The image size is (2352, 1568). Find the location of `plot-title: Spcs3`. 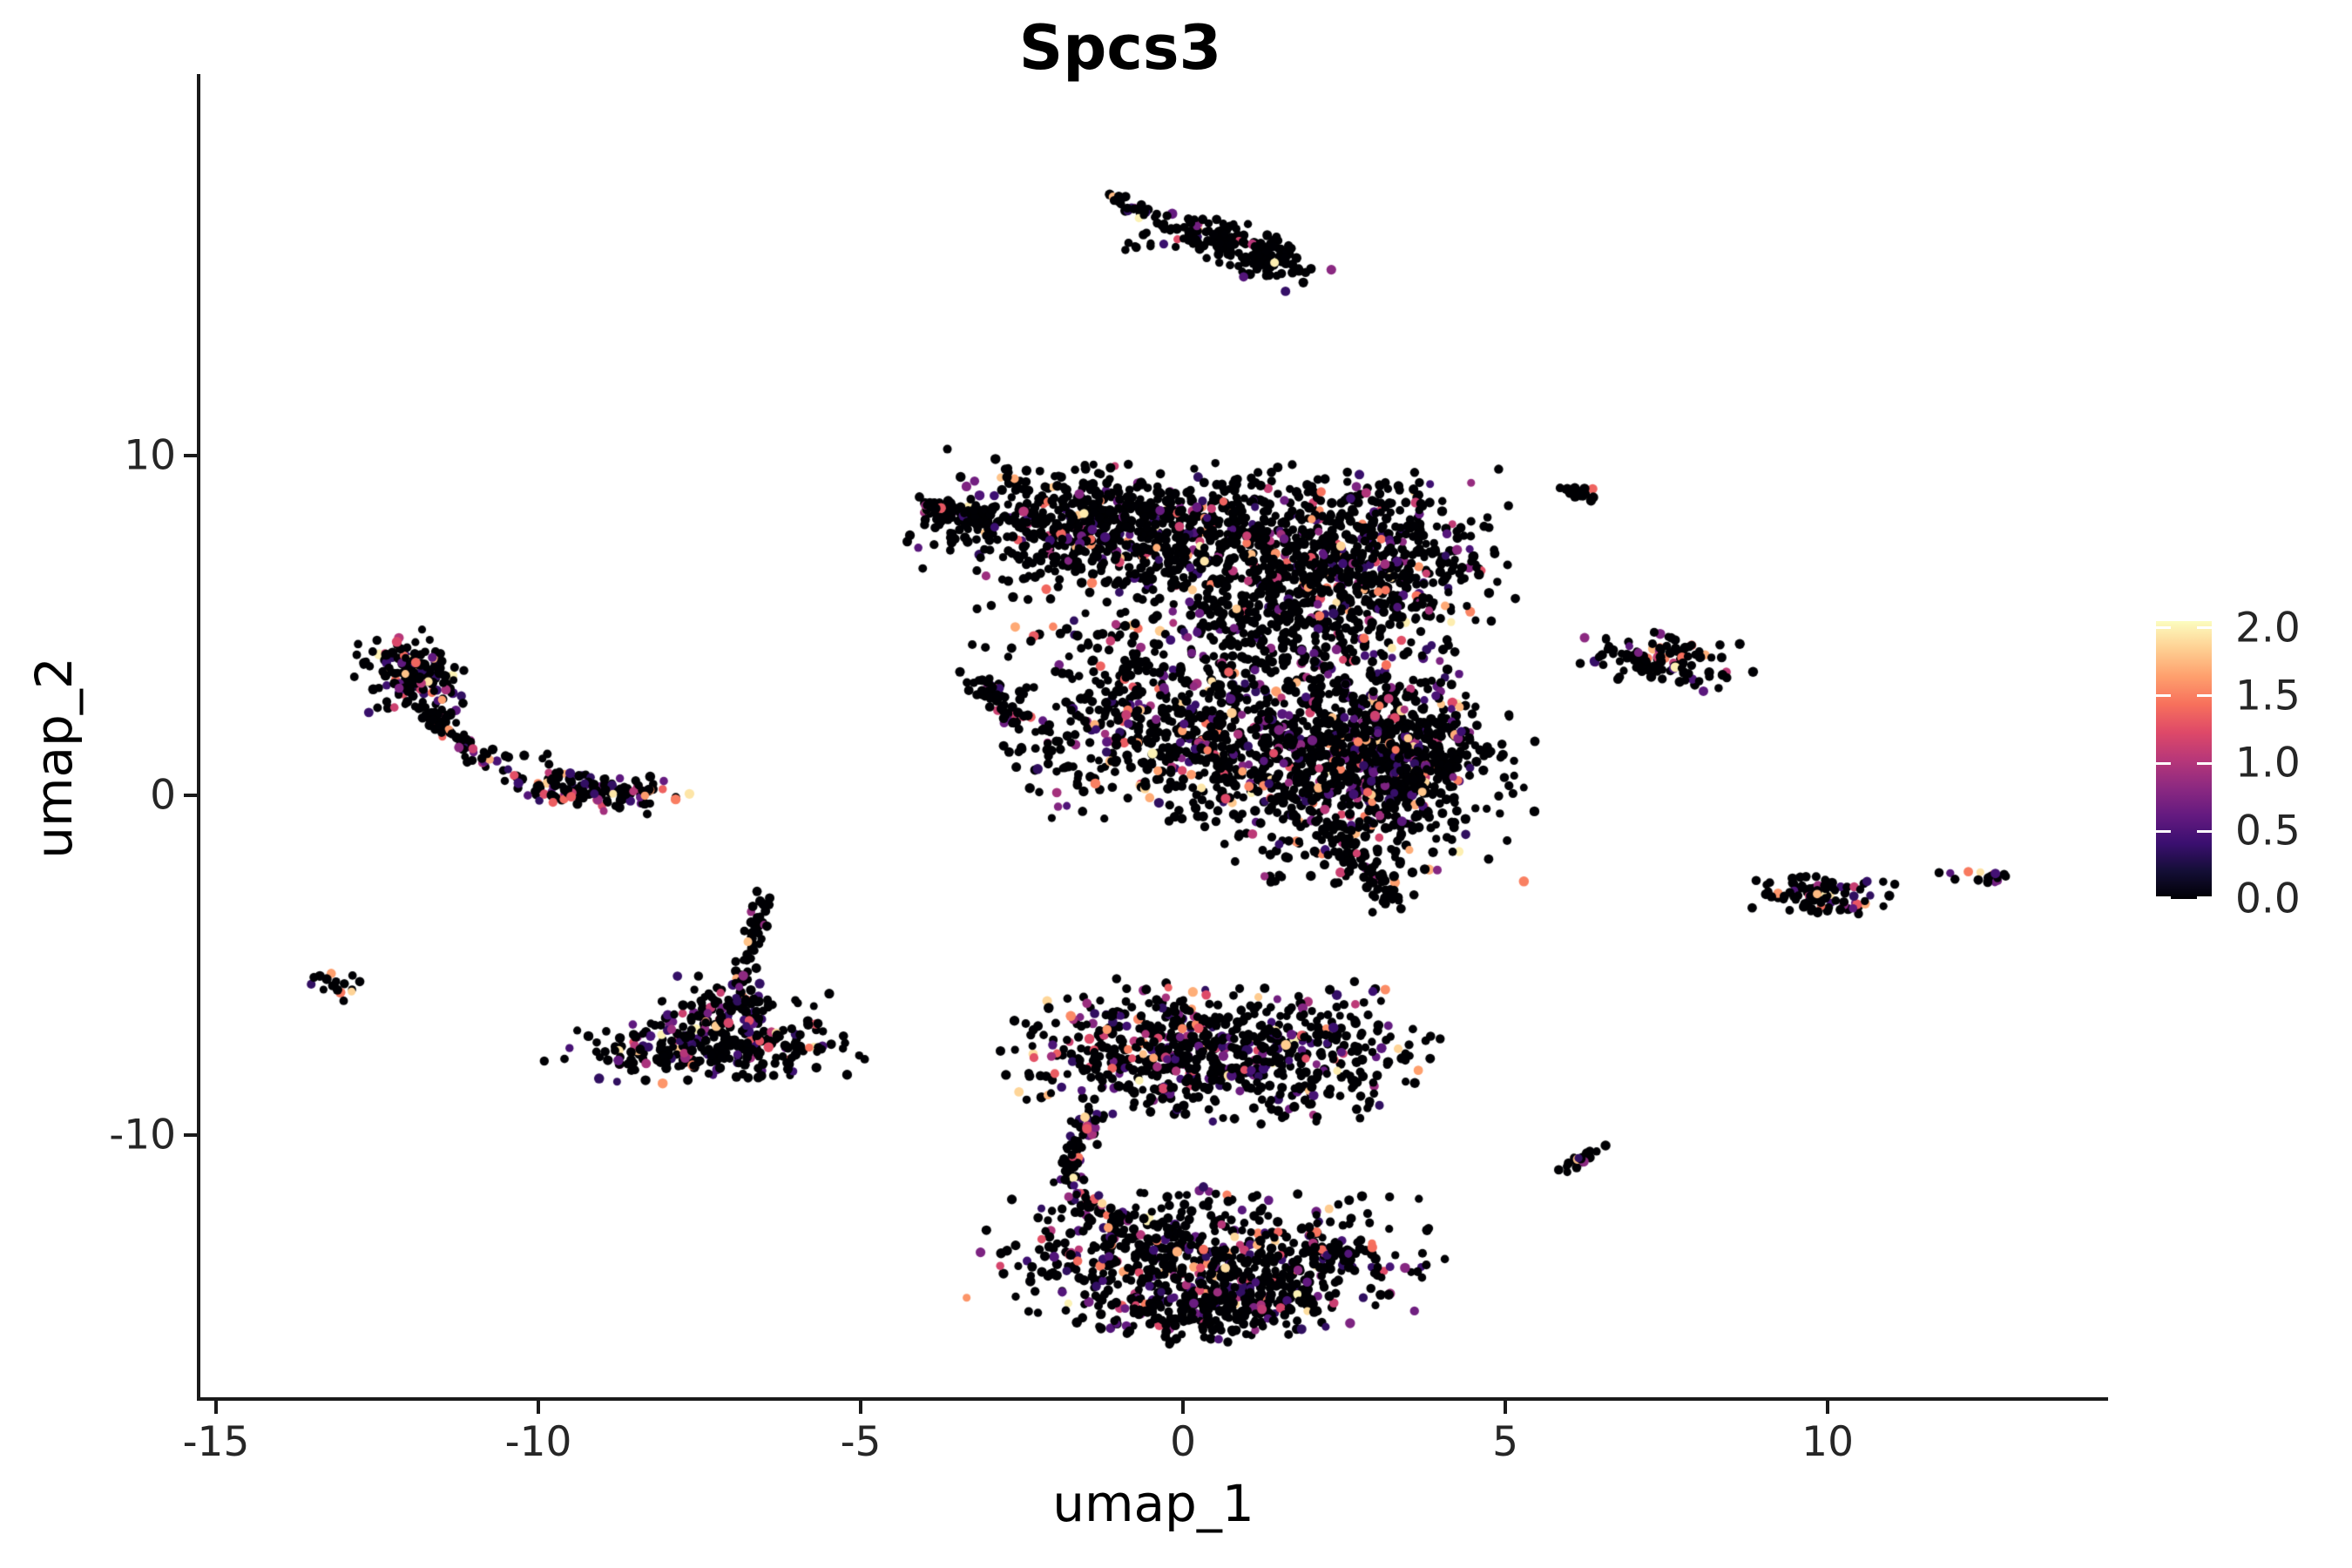

plot-title: Spcs3 is located at coordinates (1120, 48).